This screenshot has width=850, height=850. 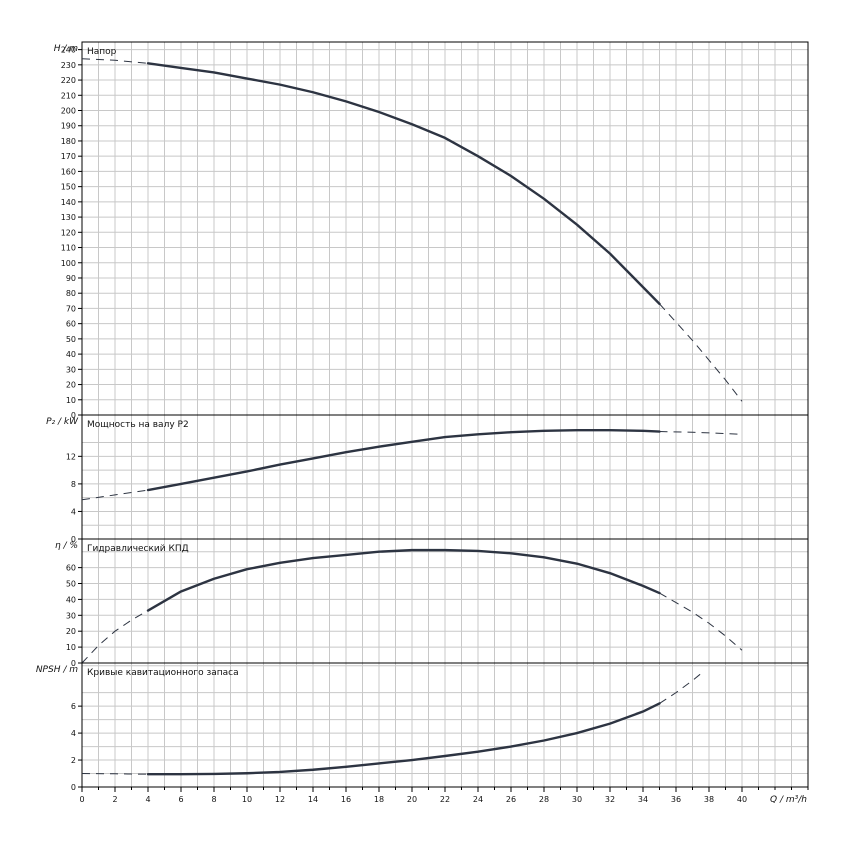 What do you see at coordinates (247, 799) in the screenshot?
I see `x-tick-label: 10` at bounding box center [247, 799].